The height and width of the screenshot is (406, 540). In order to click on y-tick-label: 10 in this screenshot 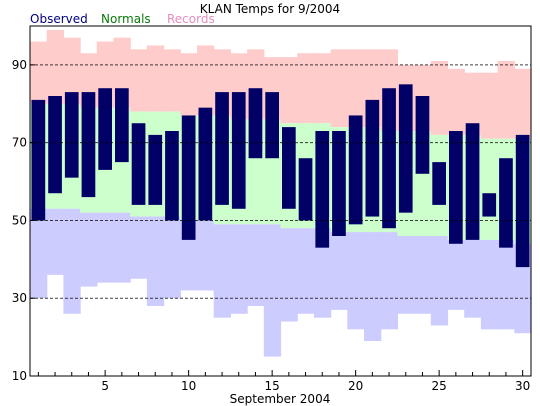, I will do `click(19, 376)`.